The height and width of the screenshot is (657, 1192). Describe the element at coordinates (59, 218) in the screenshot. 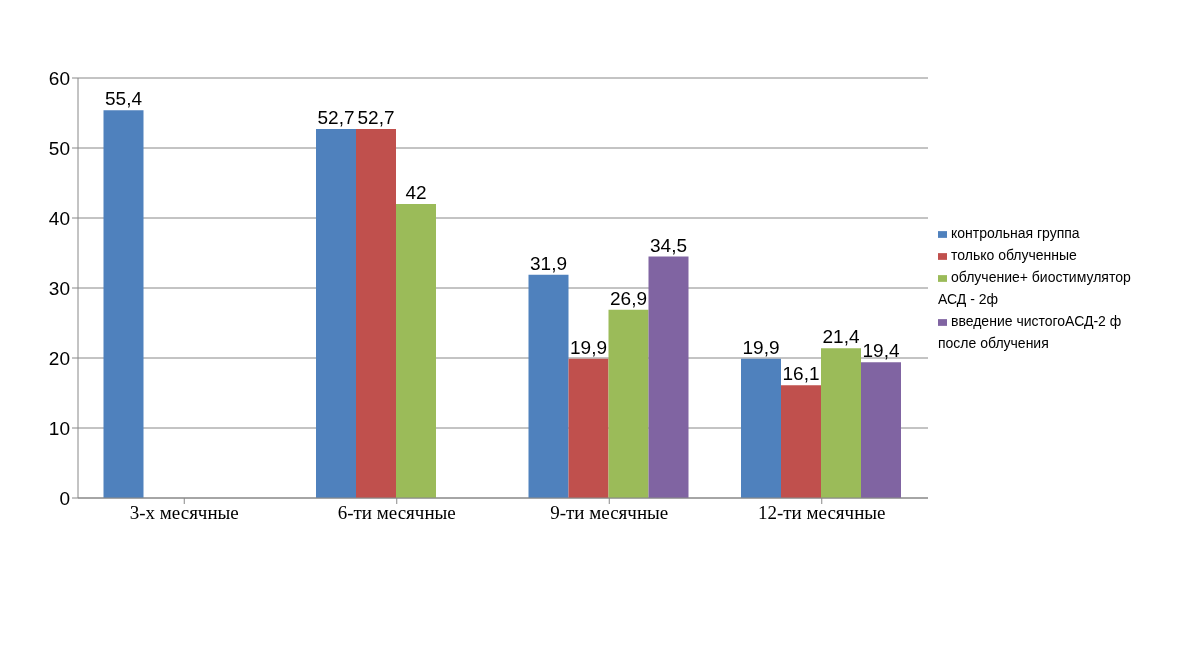

I see `y-tick-label: 40` at that location.